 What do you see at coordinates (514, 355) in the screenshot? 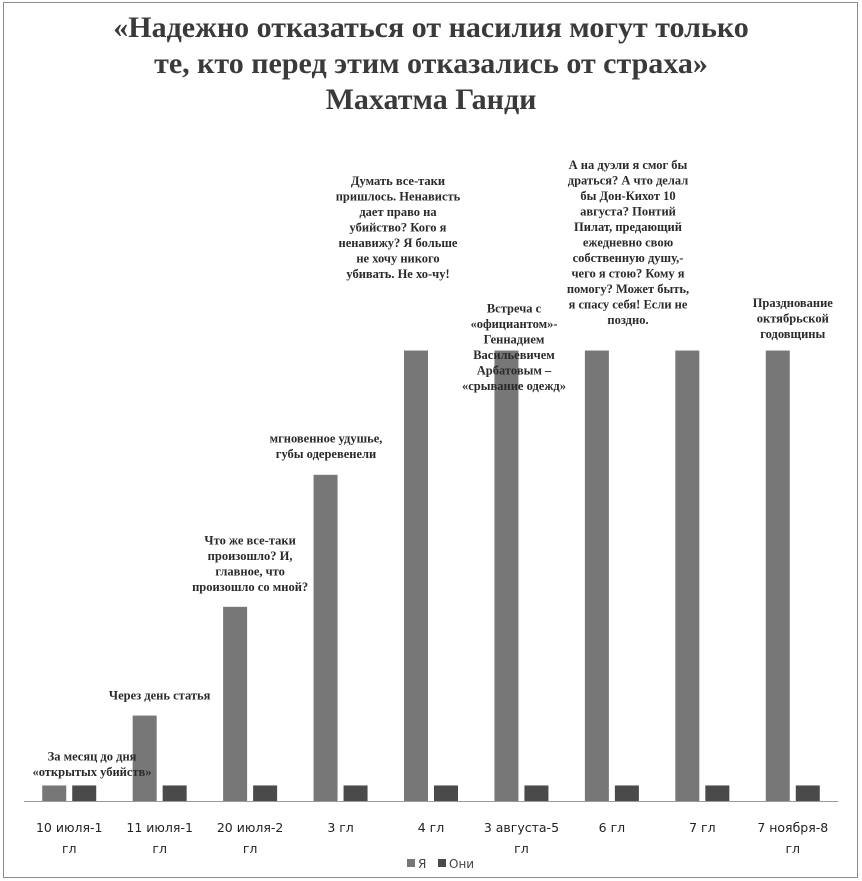
I see `bar-annotation: Васильевичем` at bounding box center [514, 355].